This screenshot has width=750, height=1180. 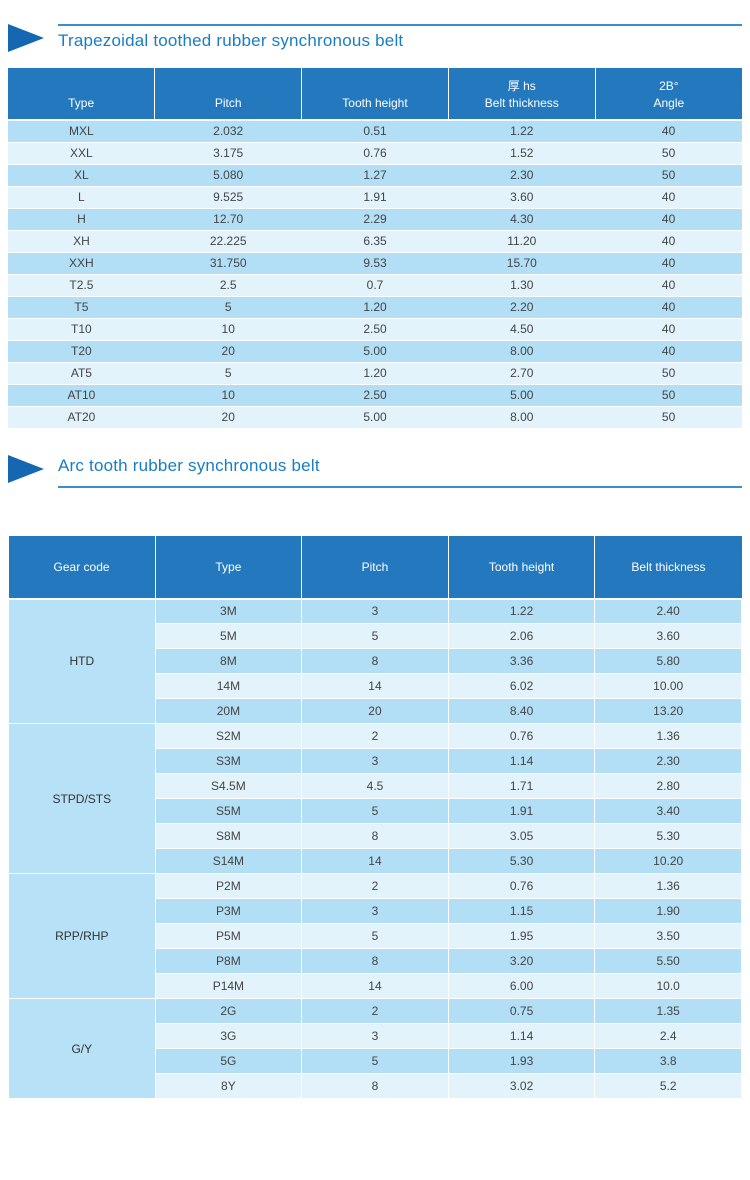 What do you see at coordinates (375, 1011) in the screenshot?
I see `table-cell: 2` at bounding box center [375, 1011].